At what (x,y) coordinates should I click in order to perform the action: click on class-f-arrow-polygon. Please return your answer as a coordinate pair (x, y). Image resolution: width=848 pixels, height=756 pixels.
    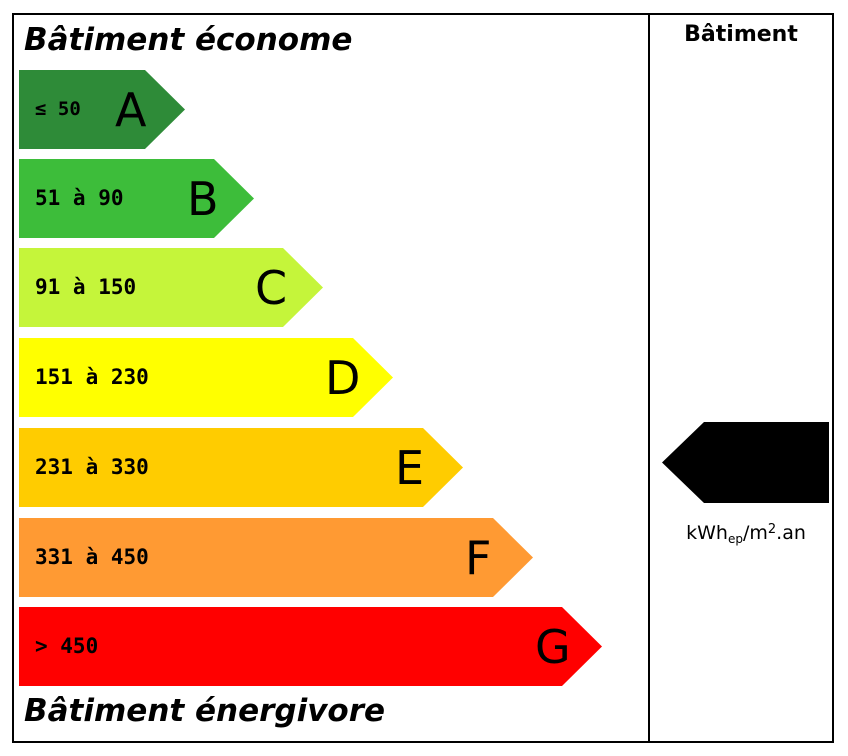
    Looking at the image, I should click on (276, 557).